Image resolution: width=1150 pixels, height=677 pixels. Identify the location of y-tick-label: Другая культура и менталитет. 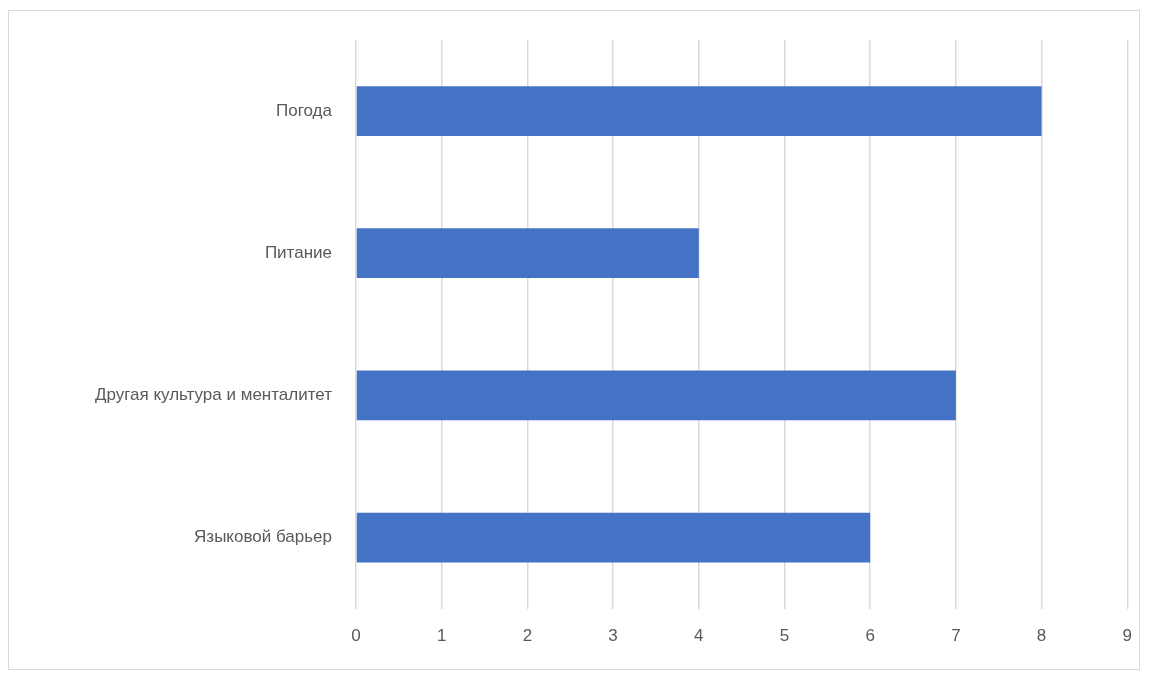
(213, 395).